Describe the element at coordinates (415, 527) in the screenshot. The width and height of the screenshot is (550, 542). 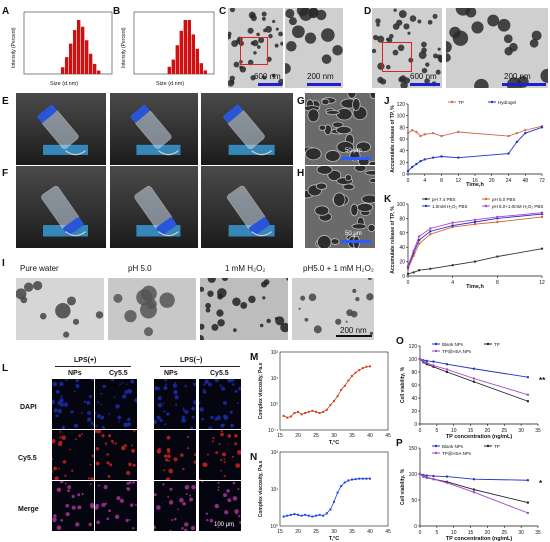
I see `y-tick-label: 0` at that location.